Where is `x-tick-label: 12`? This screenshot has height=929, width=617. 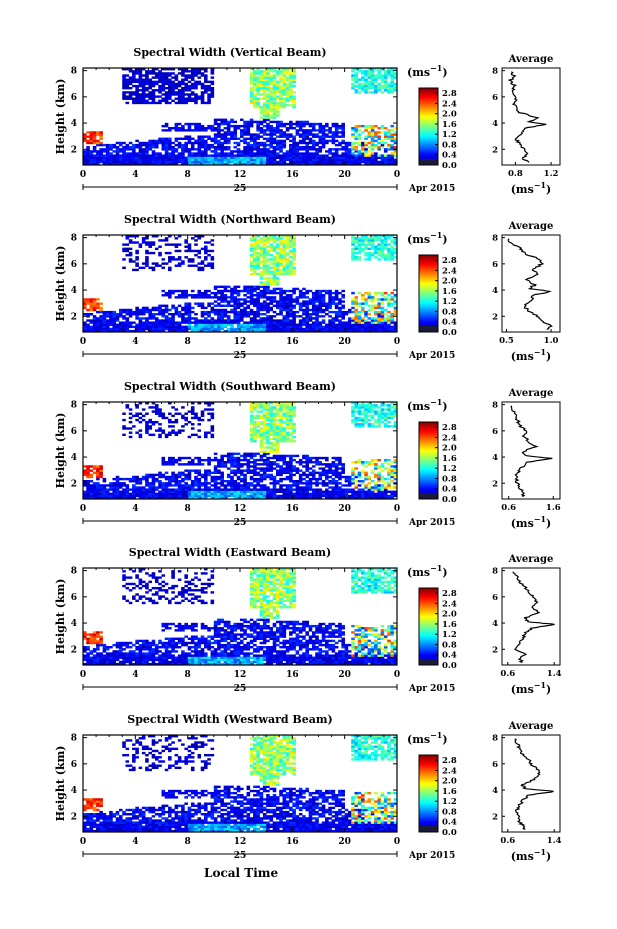 x-tick-label: 12 is located at coordinates (240, 342).